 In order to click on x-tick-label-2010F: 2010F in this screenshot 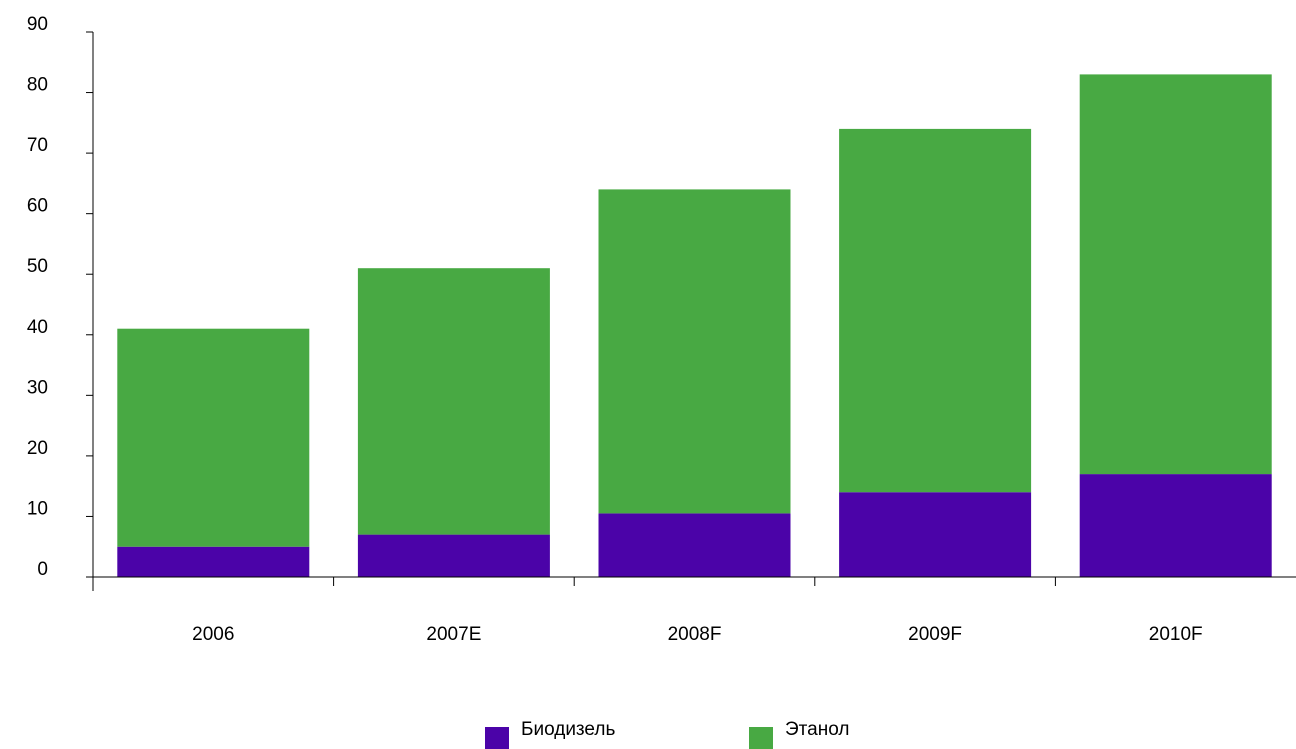, I will do `click(1176, 634)`.